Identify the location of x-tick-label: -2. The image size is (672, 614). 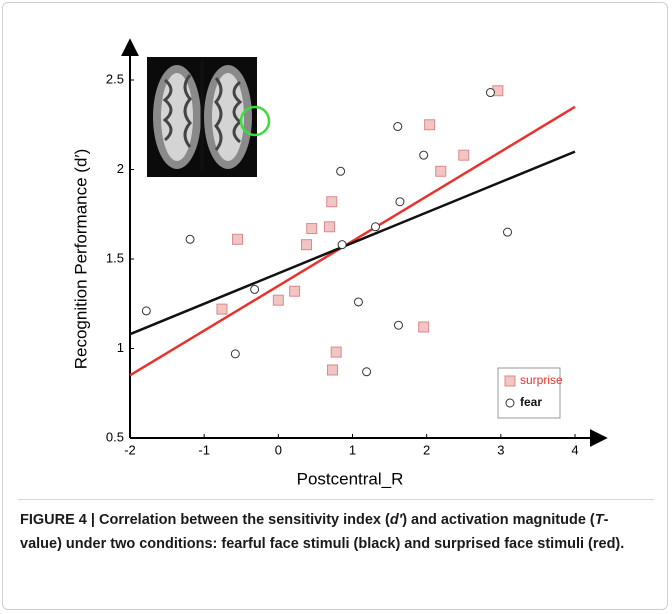
(130, 449).